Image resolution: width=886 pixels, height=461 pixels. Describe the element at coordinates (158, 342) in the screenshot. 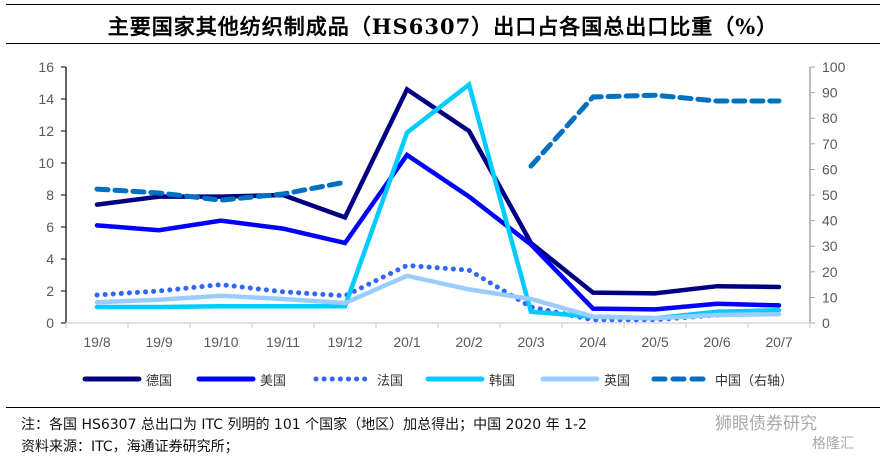

I see `x-tick-label: 19/9` at that location.